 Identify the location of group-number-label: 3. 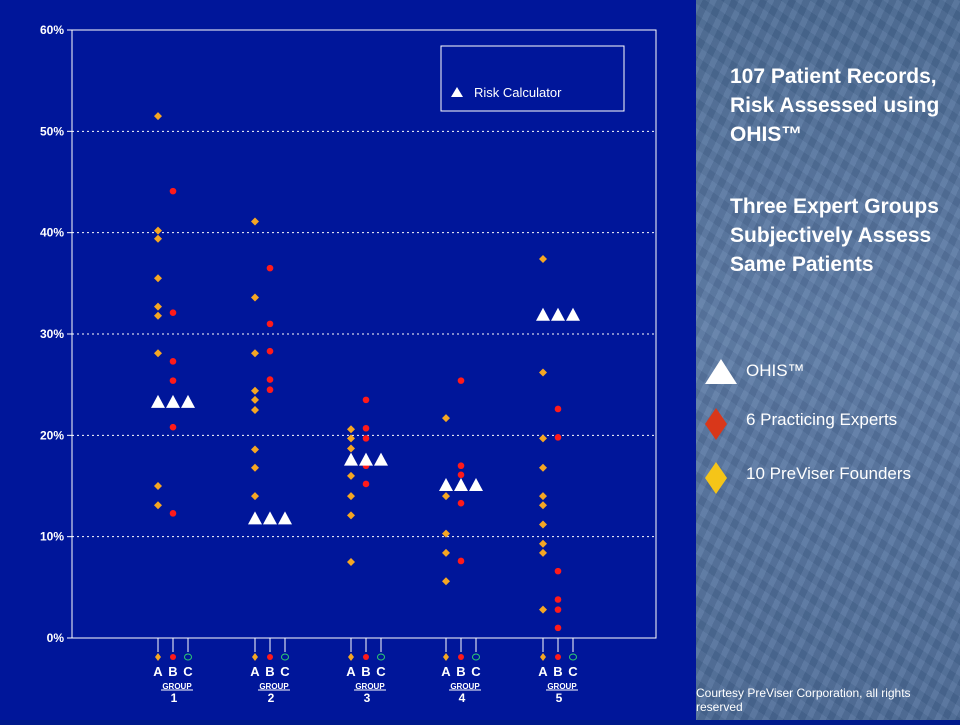
(367, 698).